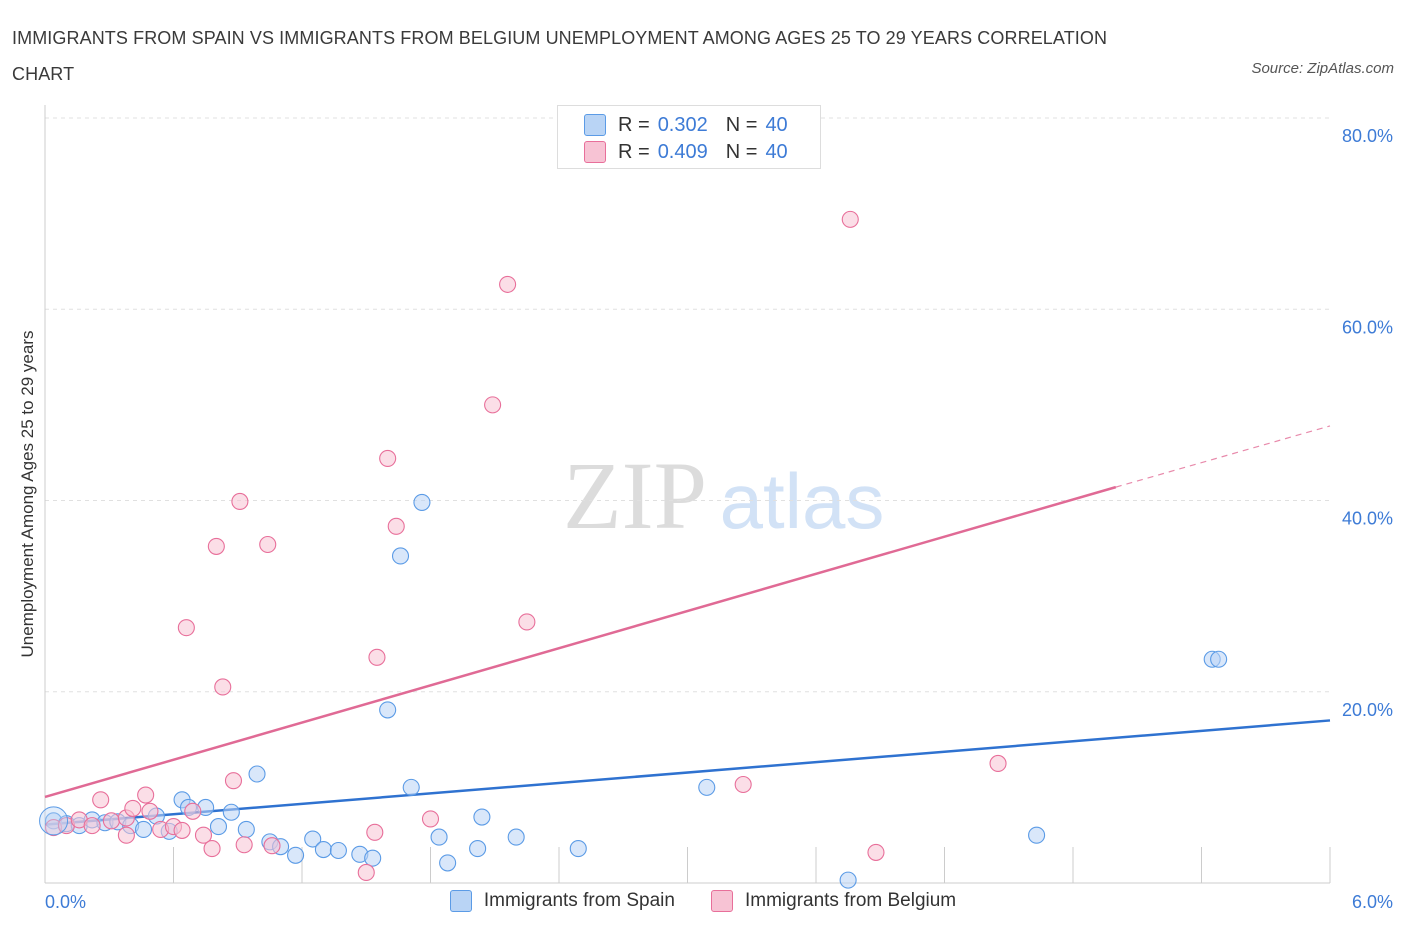  I want to click on watermark-zip: ZIP, so click(635, 495).